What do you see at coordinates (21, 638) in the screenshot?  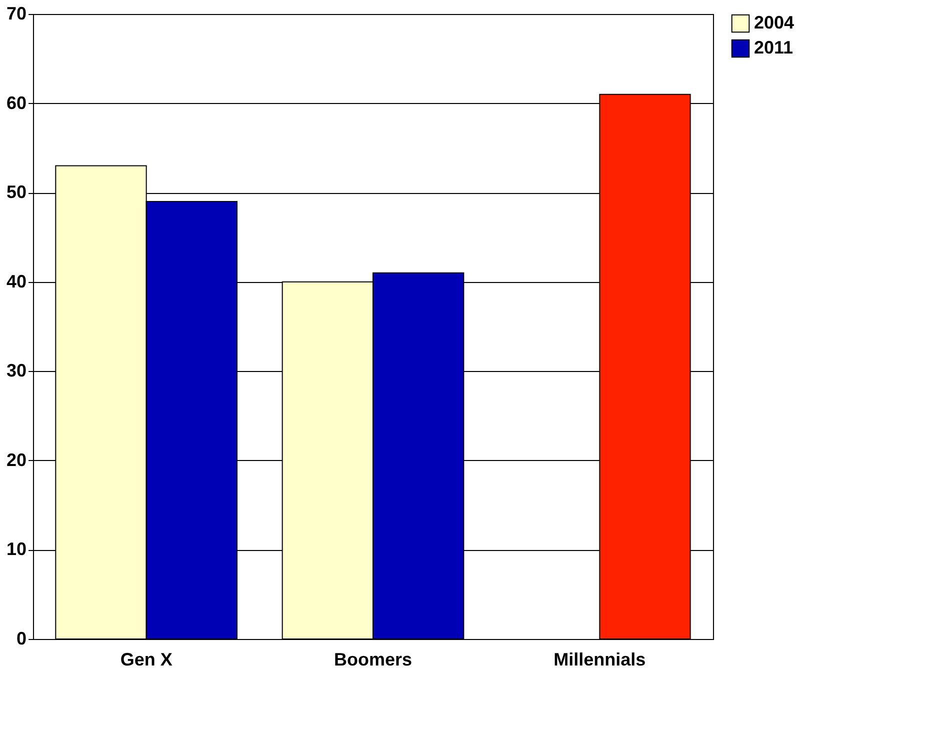 I see `y-tick-label: 0` at bounding box center [21, 638].